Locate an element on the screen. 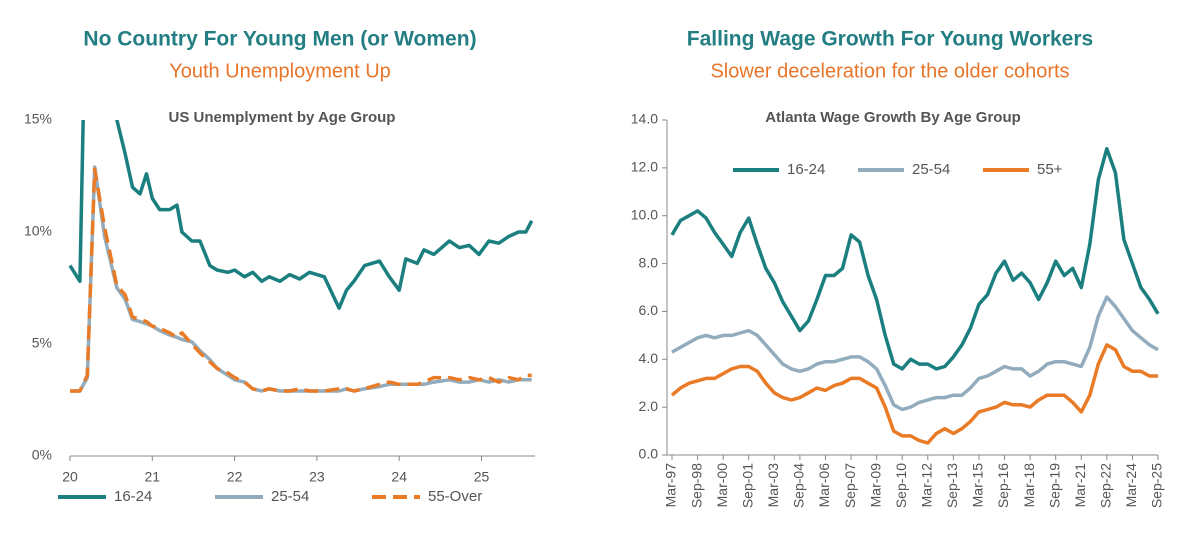 This screenshot has height=537, width=1199. x-tick-label: Mar-09 is located at coordinates (875, 485).